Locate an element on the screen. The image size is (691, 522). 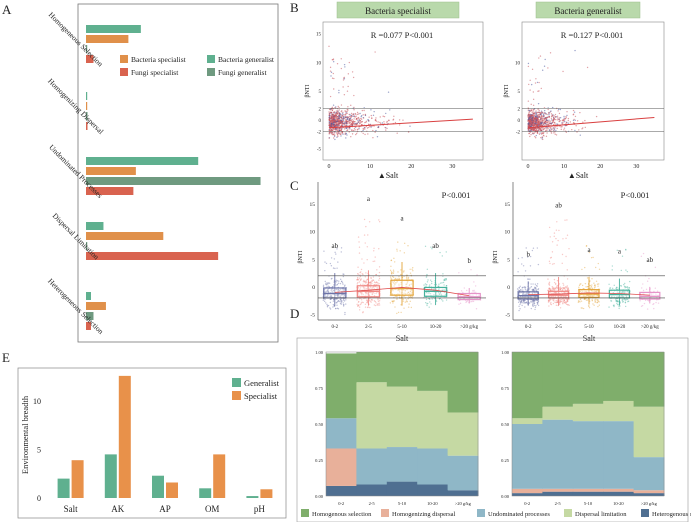
panel-letter-e: E is located at coordinates (6, 357).